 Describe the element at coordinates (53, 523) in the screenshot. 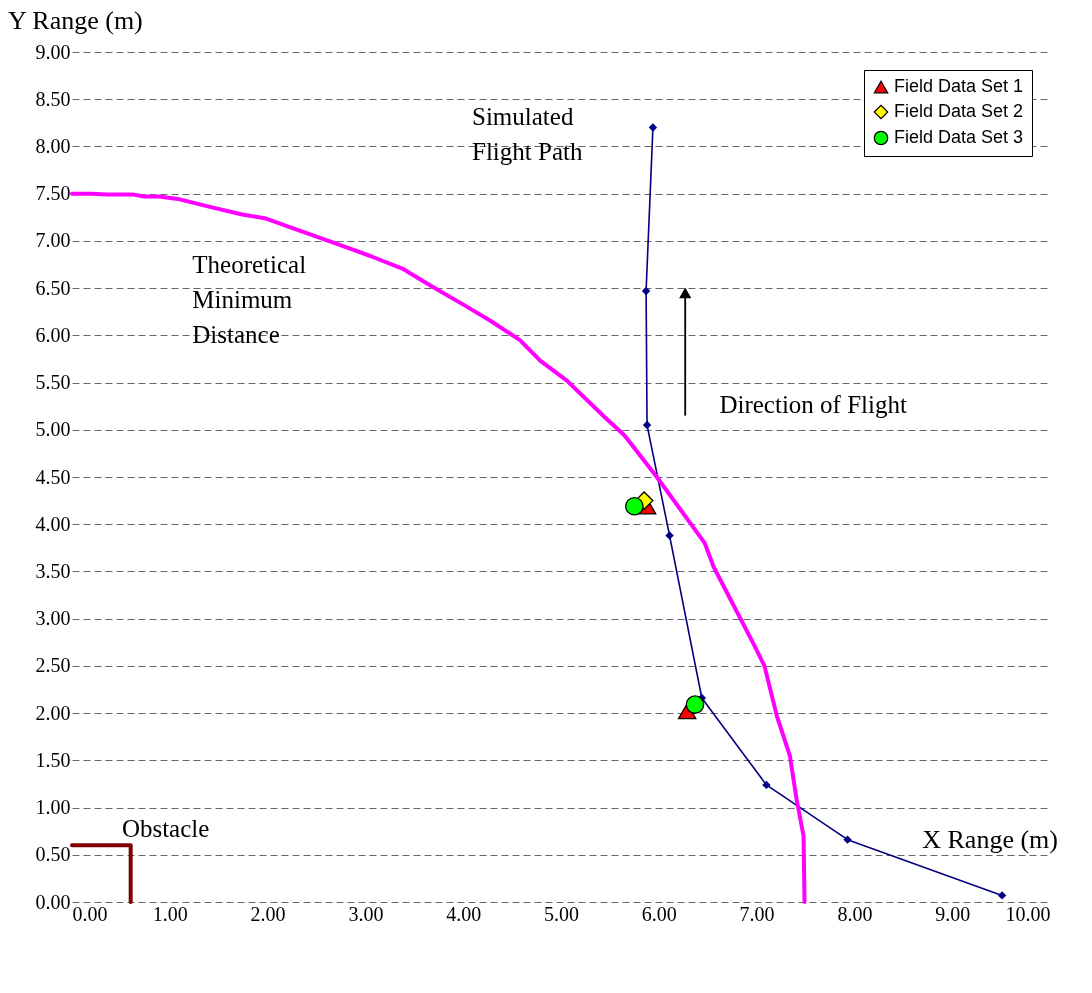

I see `y-tick-label: 4.00` at that location.